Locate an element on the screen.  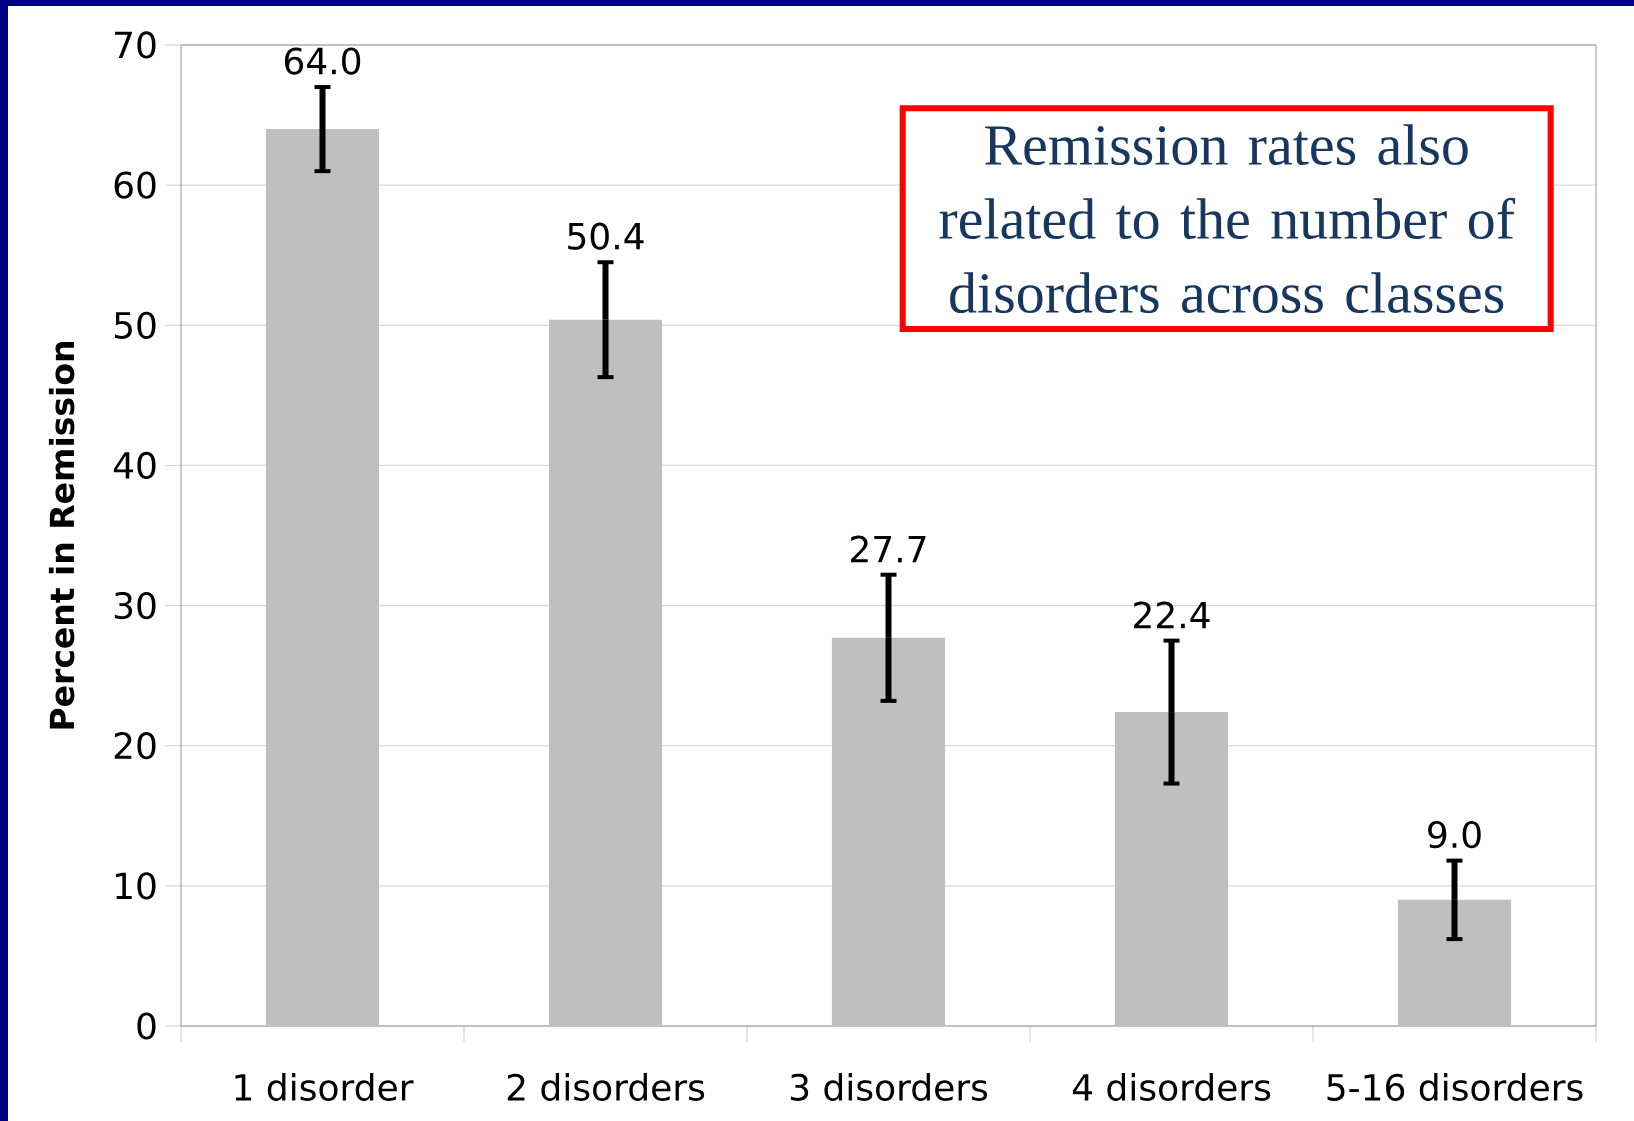
y-axis-title: Percent in Remission is located at coordinates (61, 535).